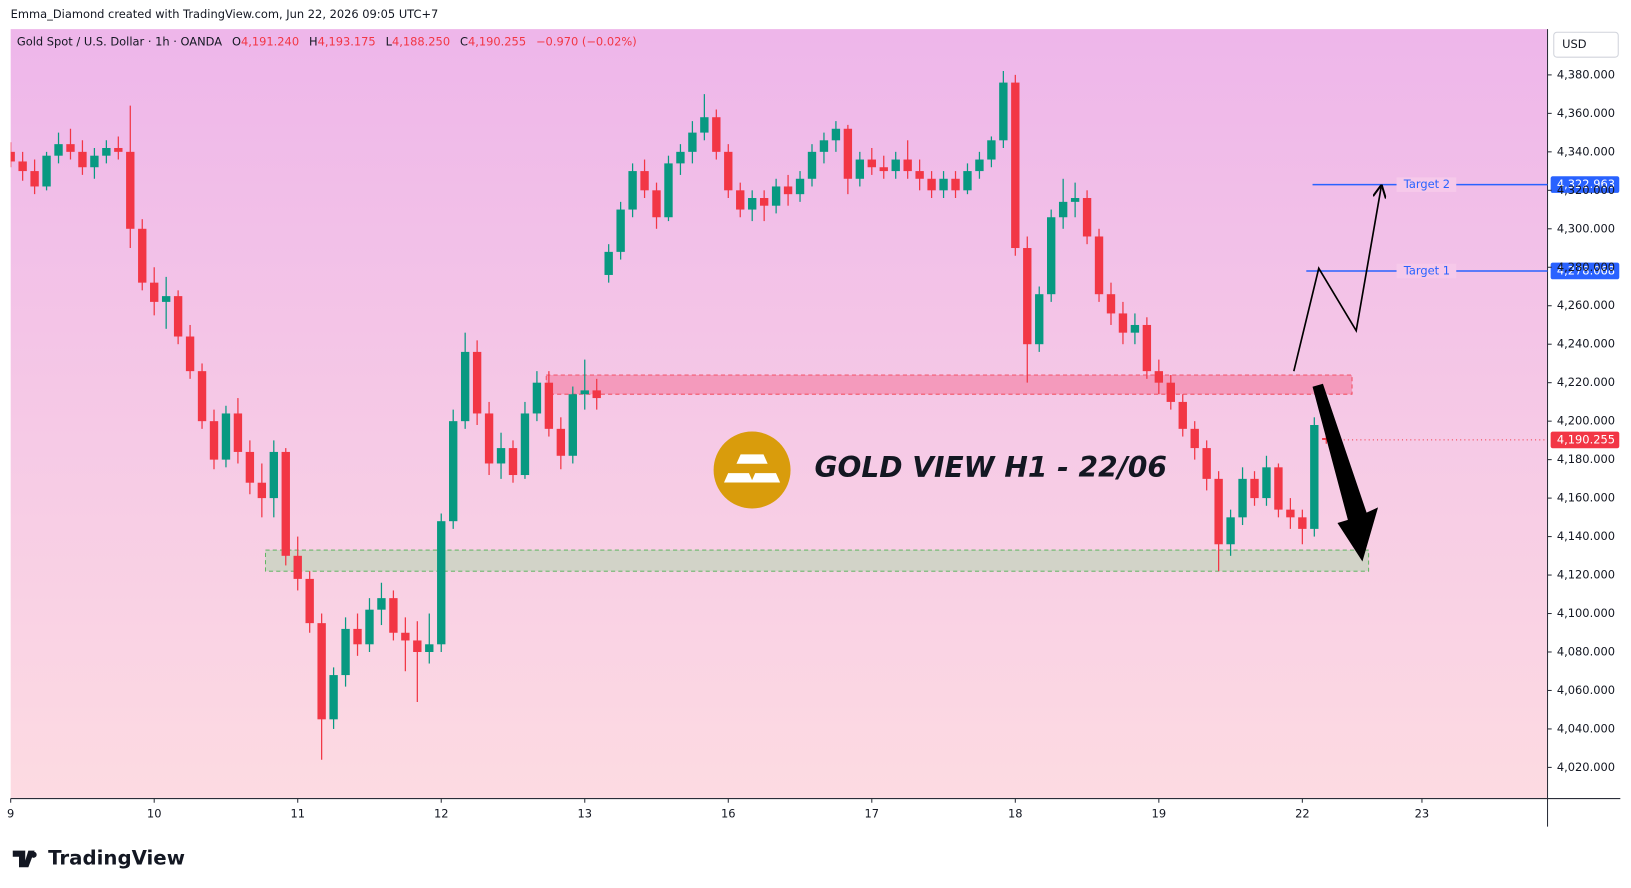  What do you see at coordinates (1586, 459) in the screenshot?
I see `y-tick-label: 4,180.000` at bounding box center [1586, 459].